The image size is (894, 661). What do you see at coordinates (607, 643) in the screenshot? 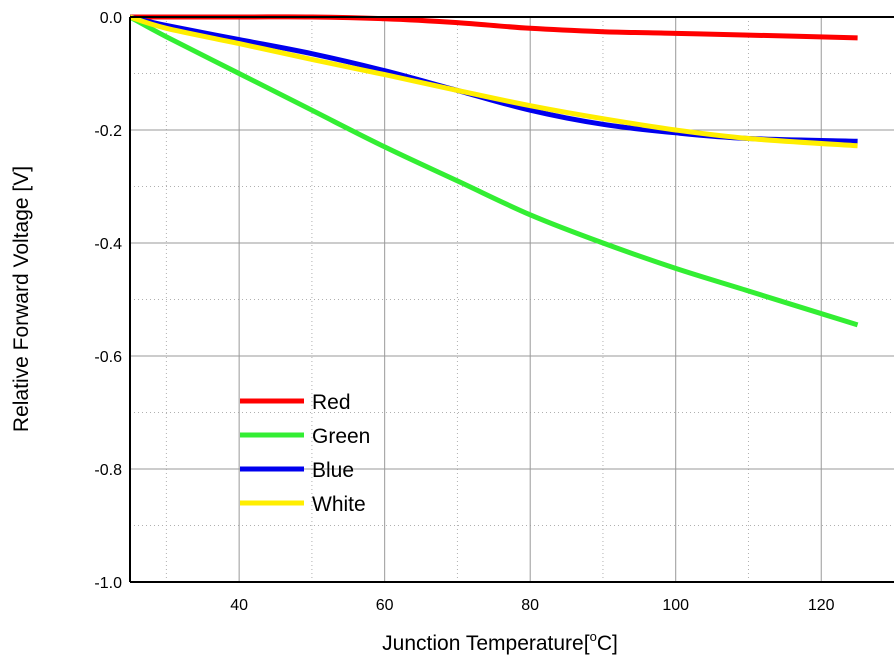
I see `x-axis-label-unit: C]` at bounding box center [607, 643].